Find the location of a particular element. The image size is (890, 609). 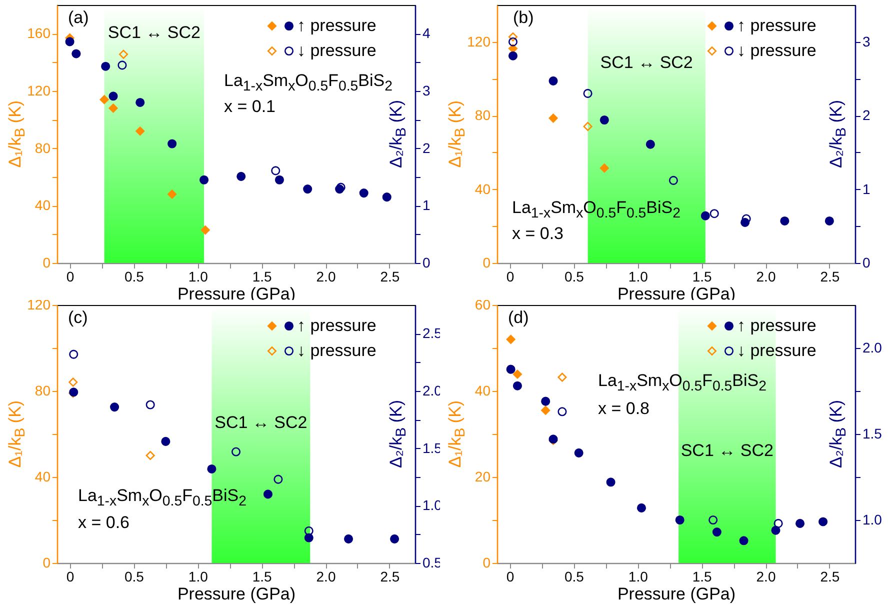

annotation: x = 0.3 is located at coordinates (538, 234).